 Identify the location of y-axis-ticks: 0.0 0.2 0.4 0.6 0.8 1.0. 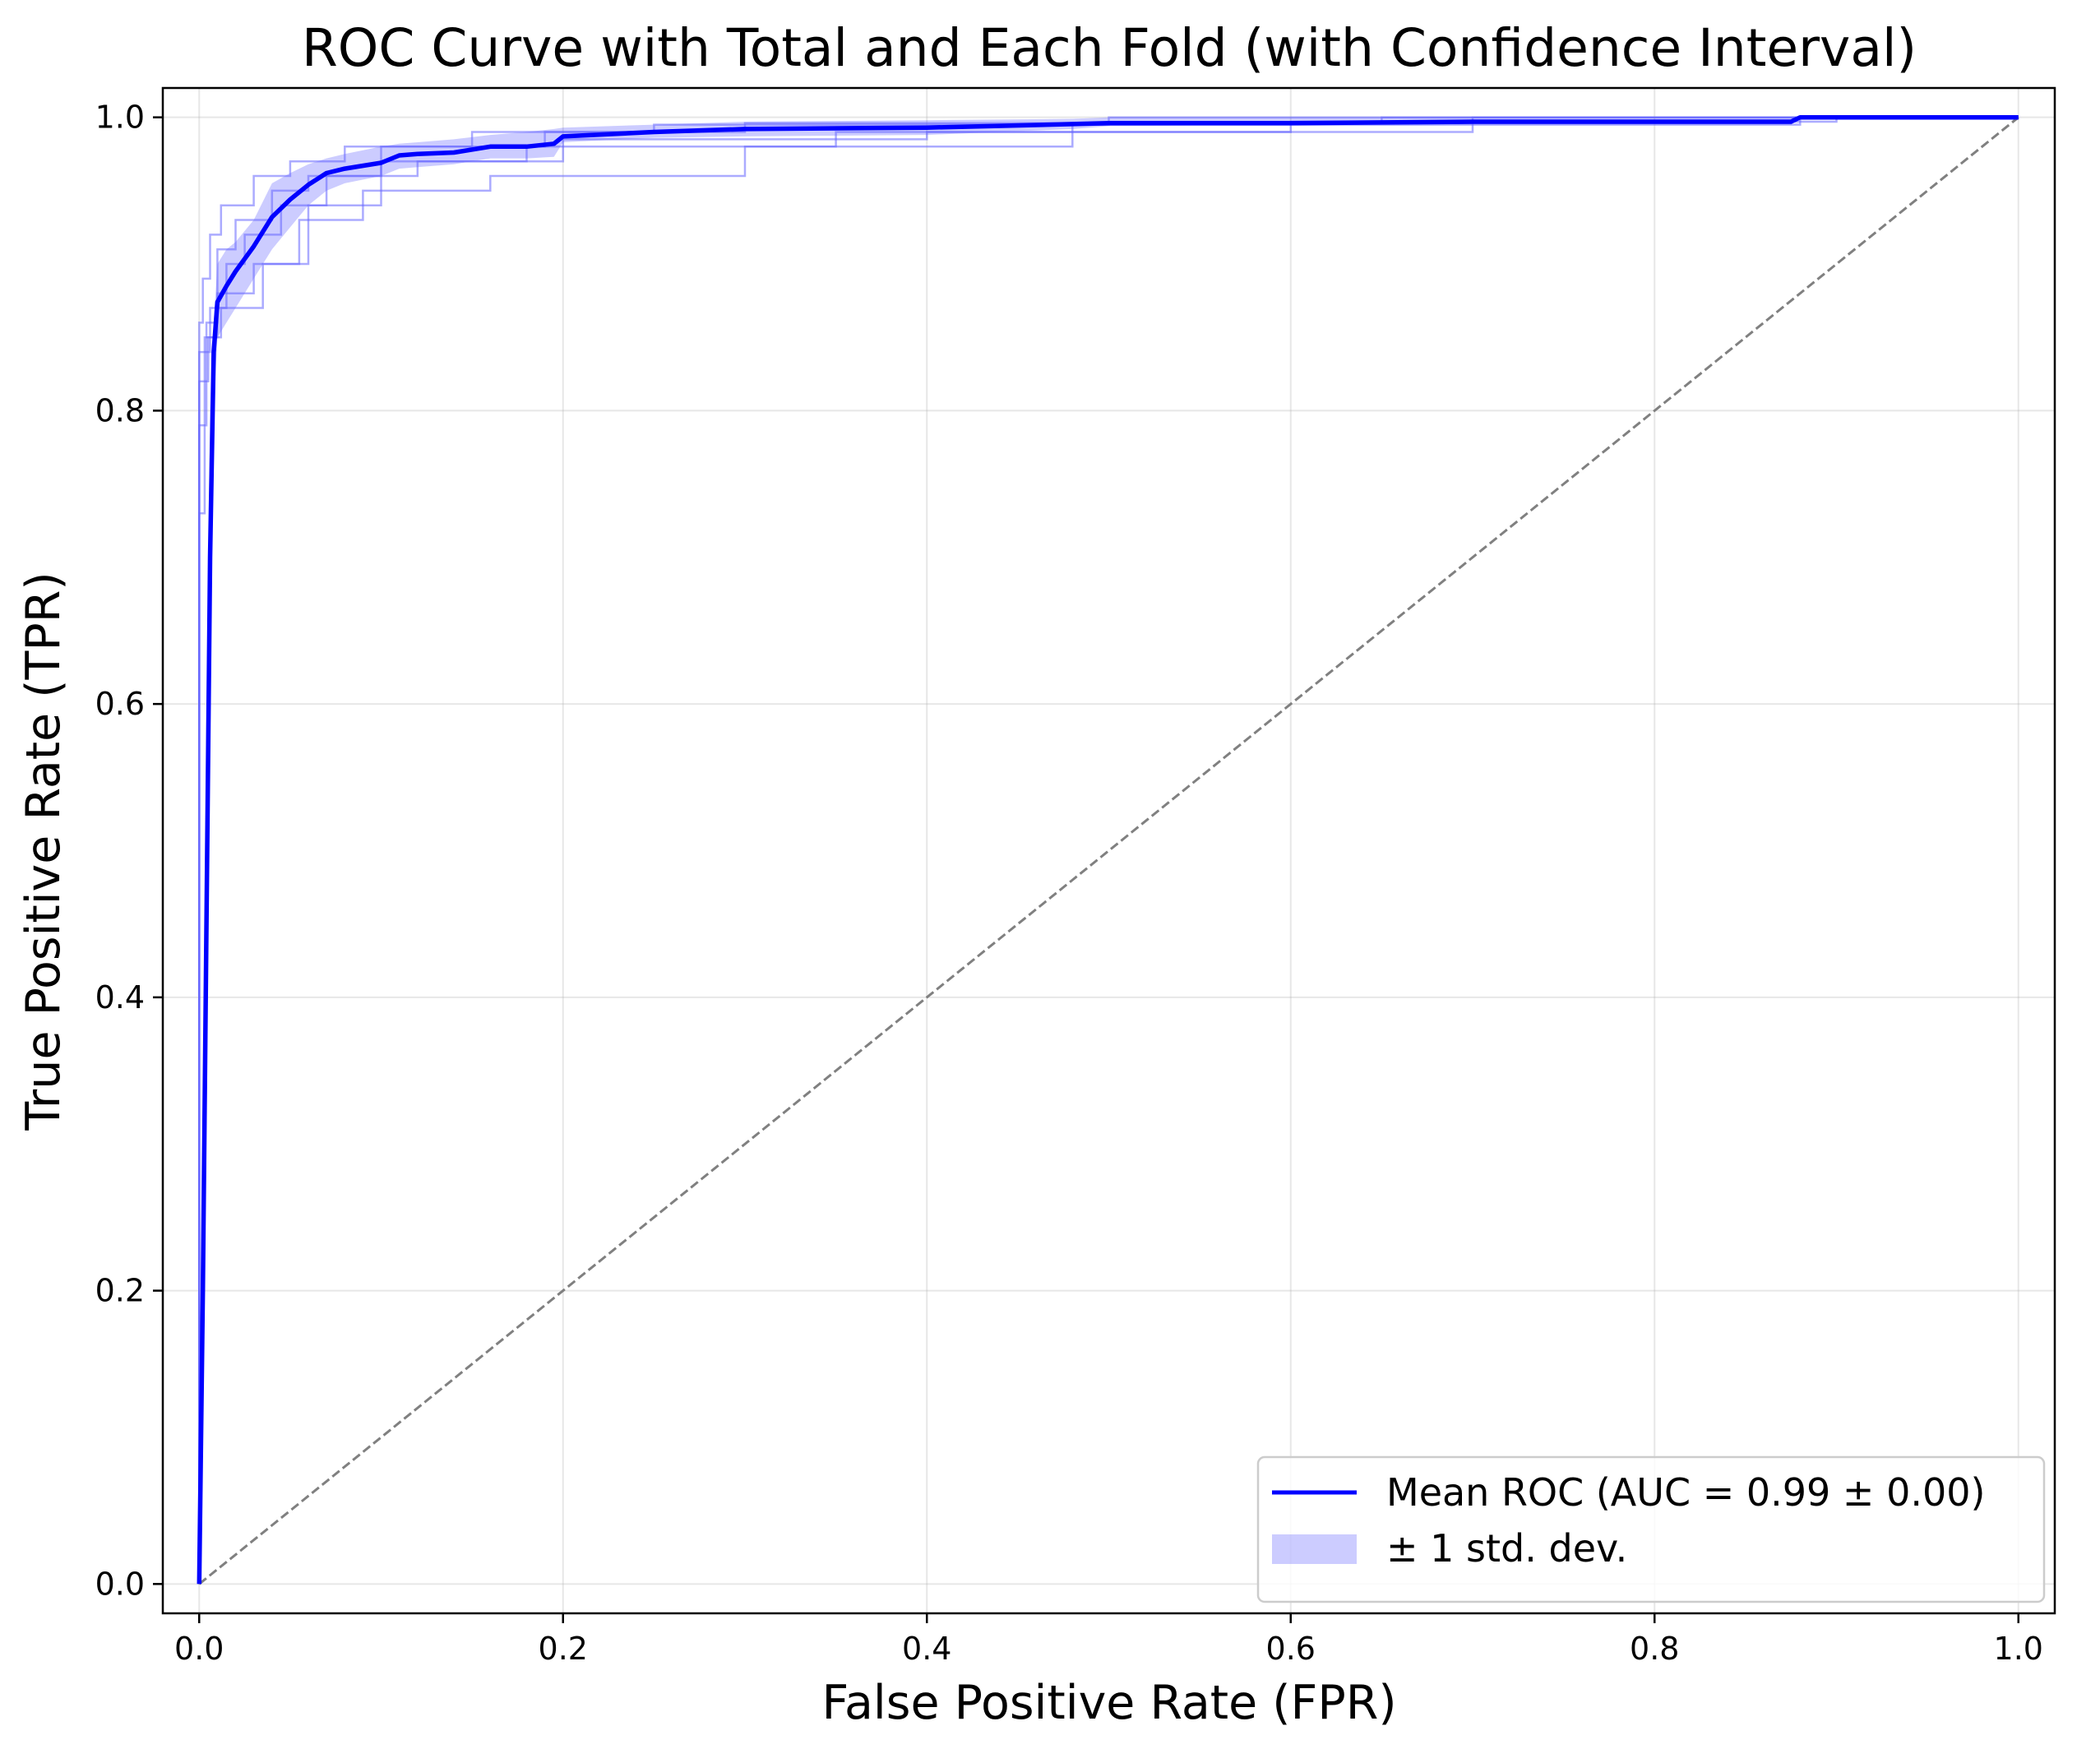
(129, 851).